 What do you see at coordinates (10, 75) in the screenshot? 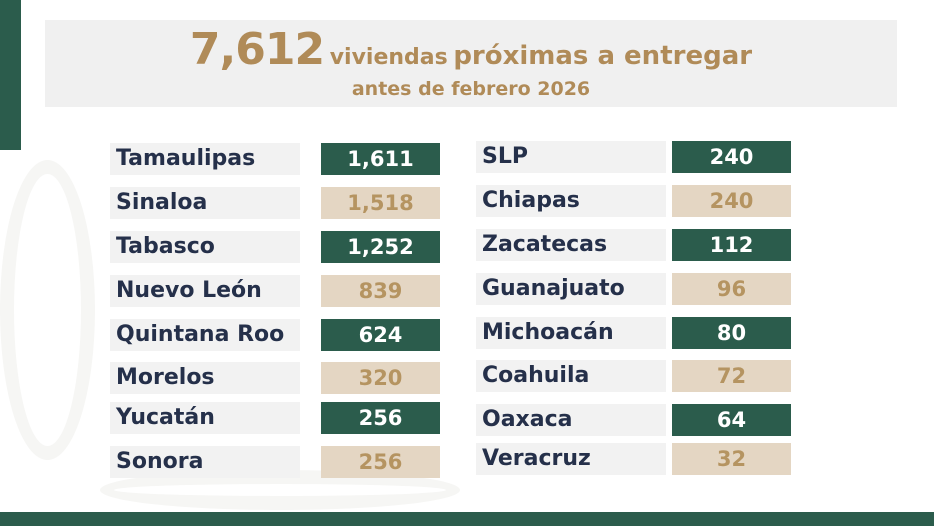
I see `left-accent-bar` at bounding box center [10, 75].